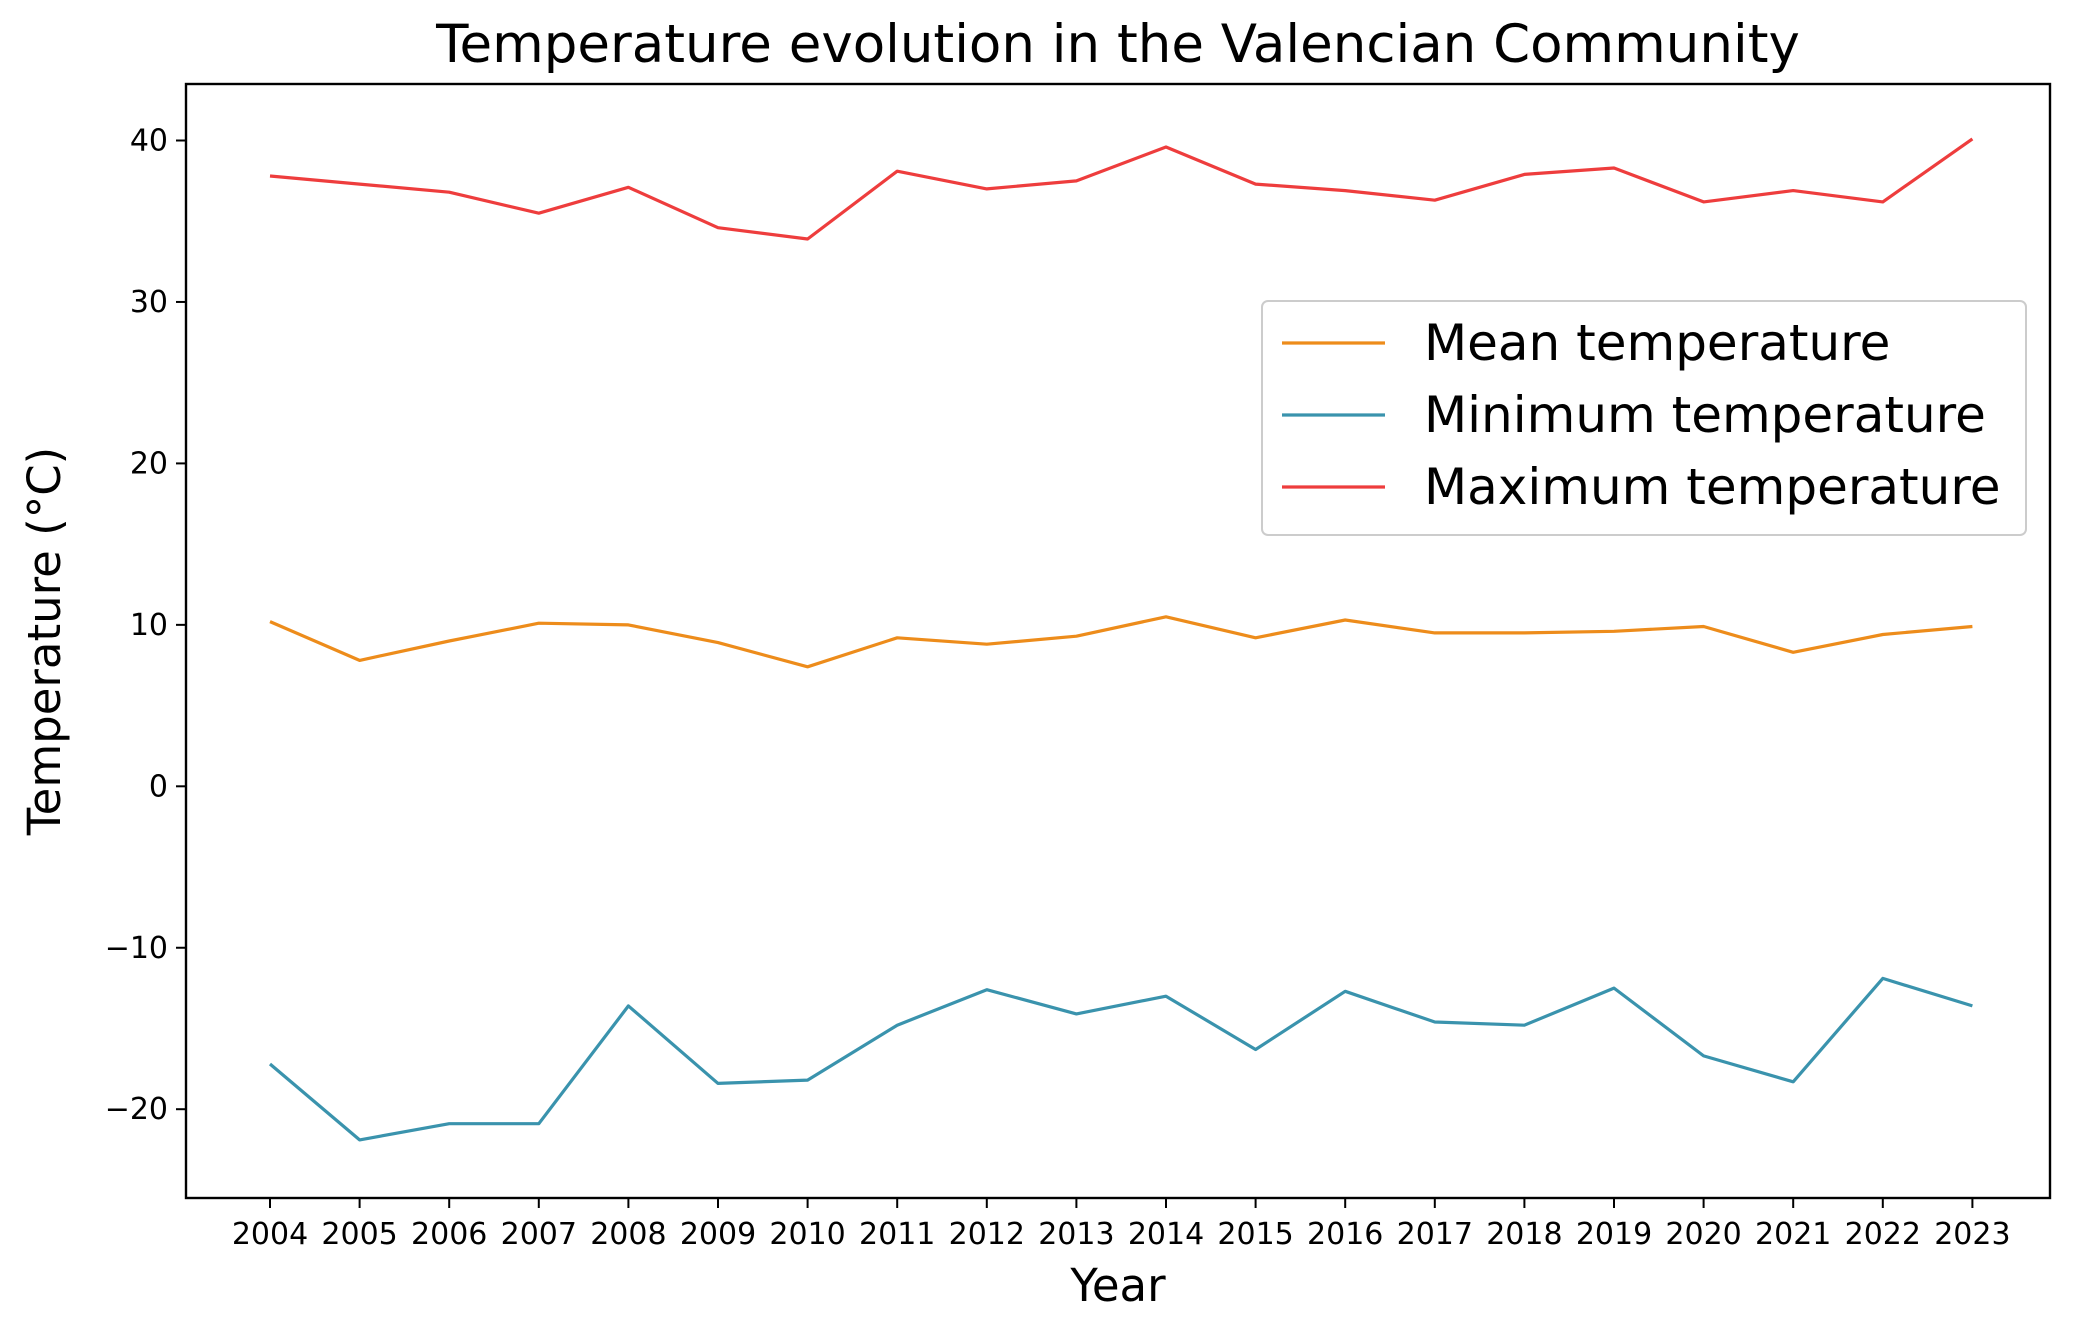 The image size is (2085, 1323). What do you see at coordinates (718, 1234) in the screenshot?
I see `x-tick-label: 2009` at bounding box center [718, 1234].